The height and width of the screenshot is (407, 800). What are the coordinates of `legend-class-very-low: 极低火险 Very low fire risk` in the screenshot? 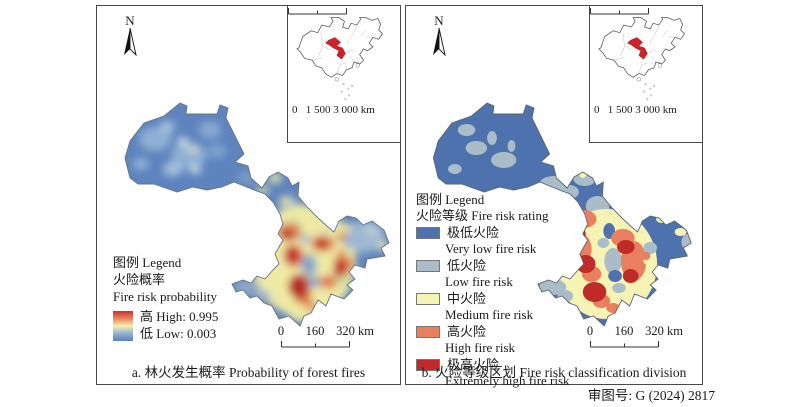 It's located at (493, 241).